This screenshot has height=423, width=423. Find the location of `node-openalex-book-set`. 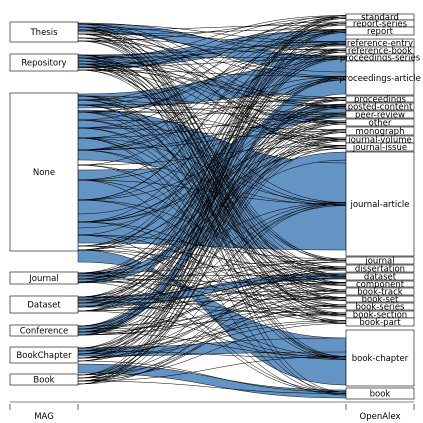

node-openalex-book-set is located at coordinates (380, 299).